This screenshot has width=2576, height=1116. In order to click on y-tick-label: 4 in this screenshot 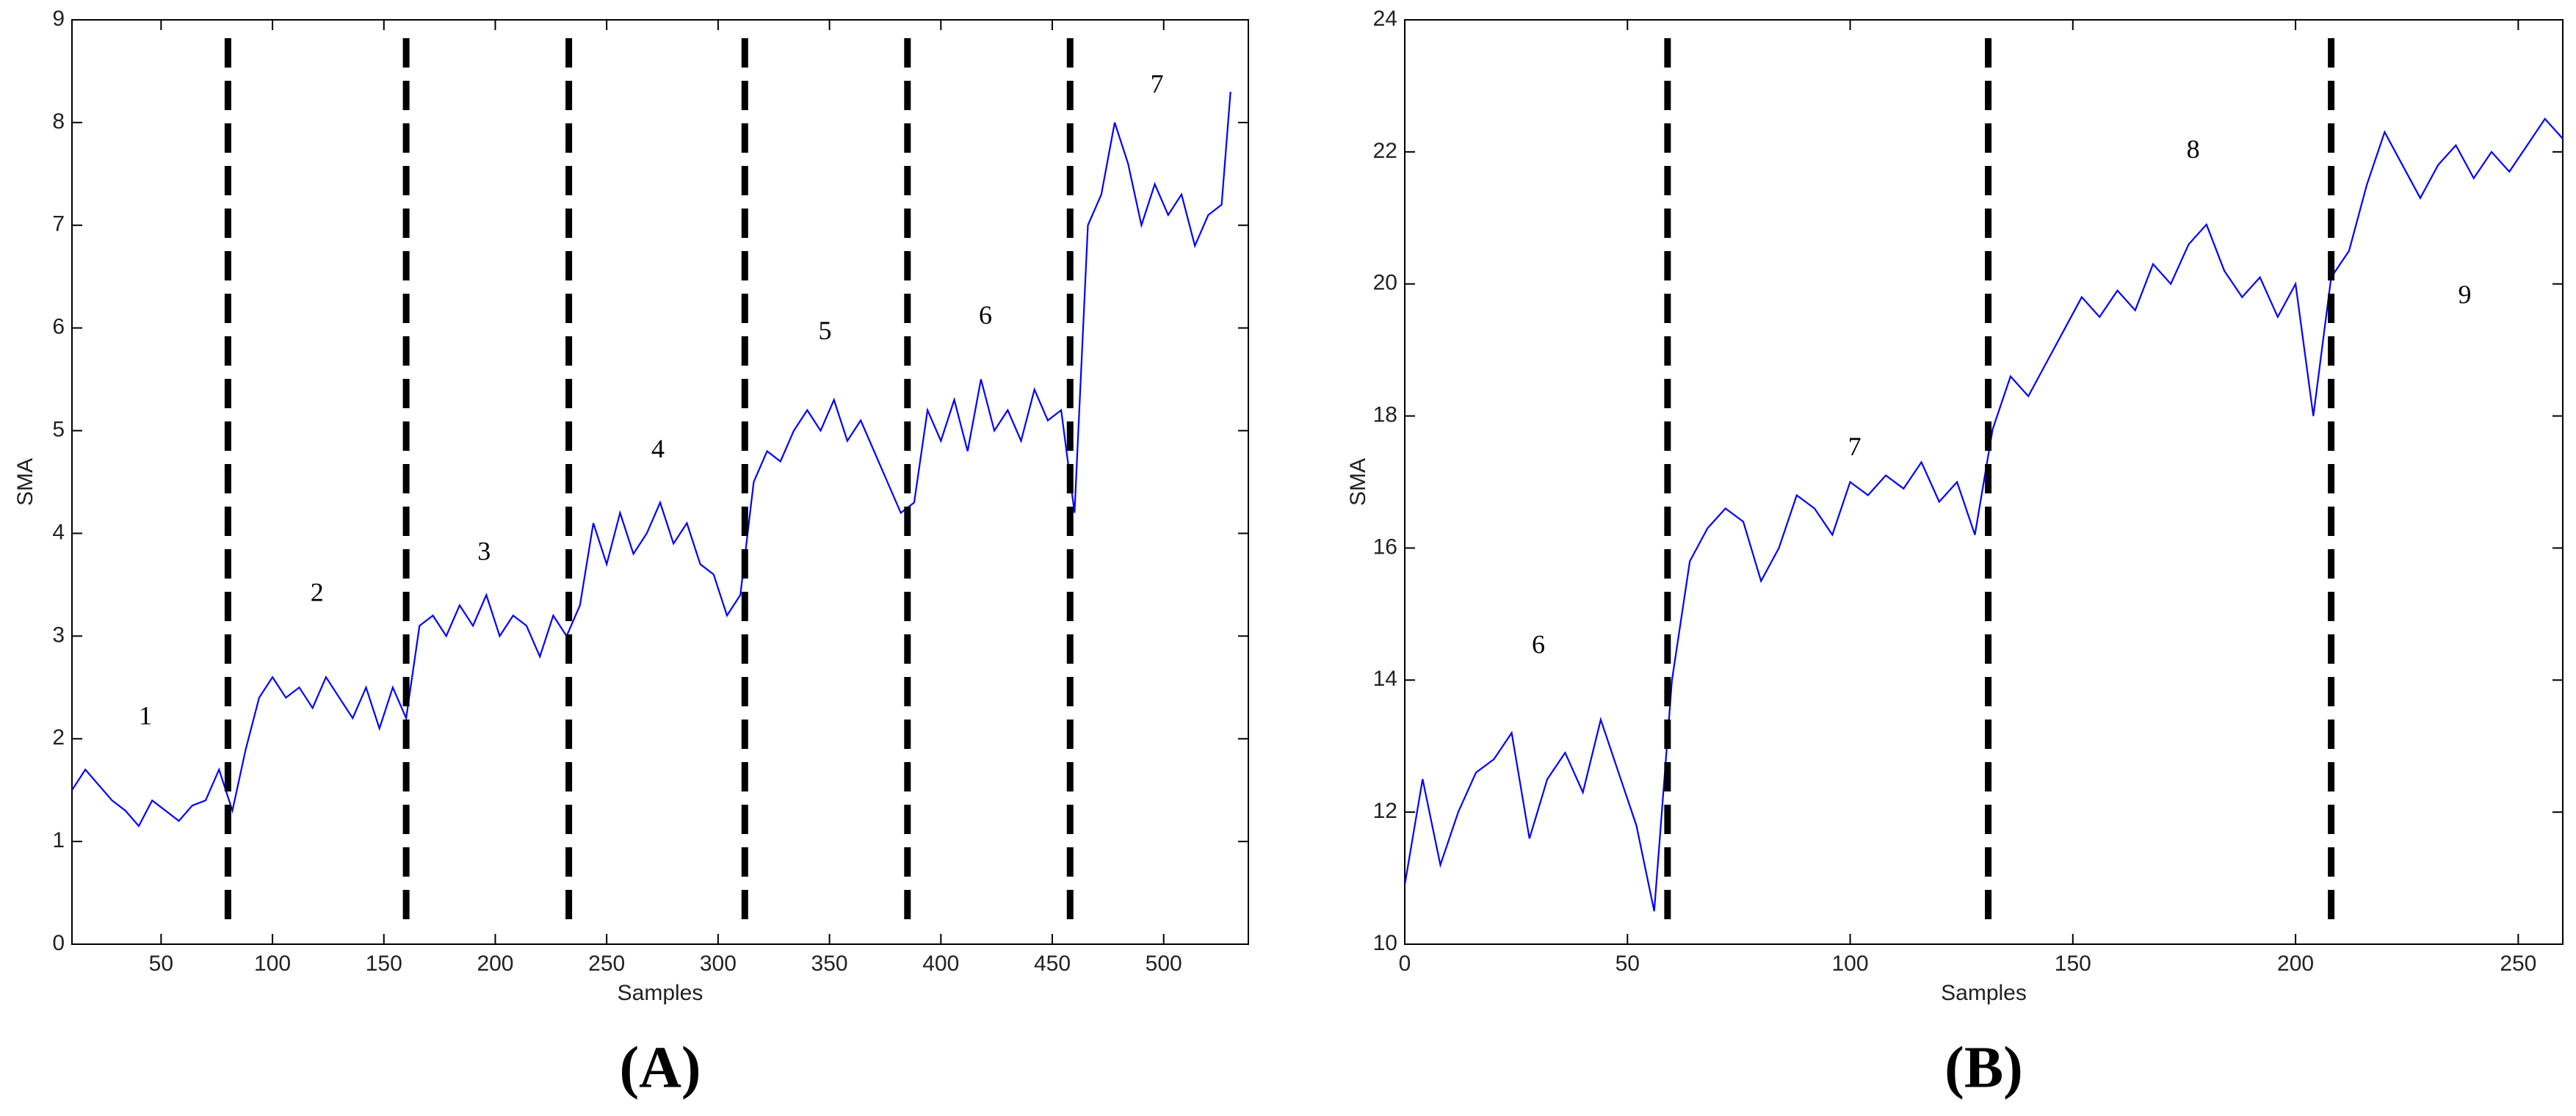, I will do `click(58, 532)`.